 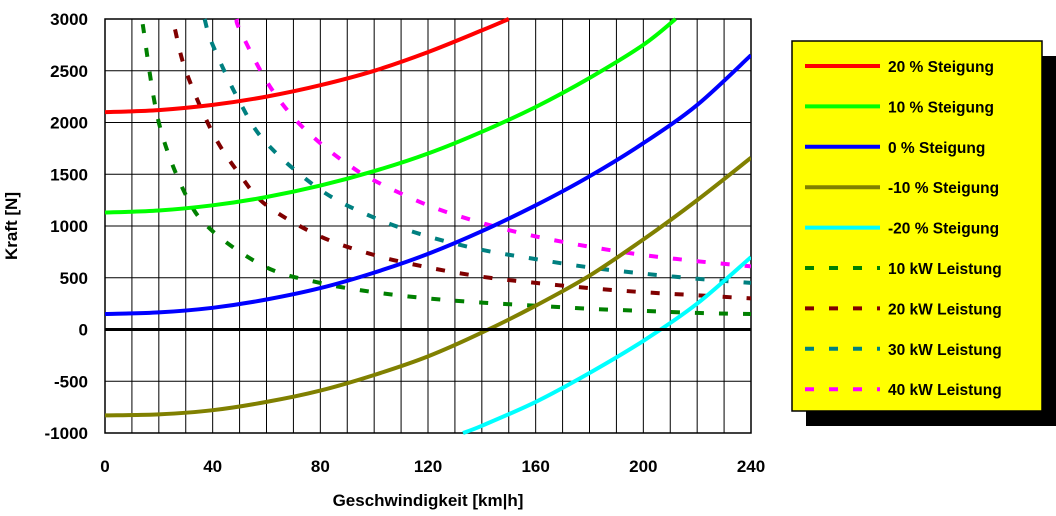 I want to click on y-tick-label: 0, so click(x=83, y=330).